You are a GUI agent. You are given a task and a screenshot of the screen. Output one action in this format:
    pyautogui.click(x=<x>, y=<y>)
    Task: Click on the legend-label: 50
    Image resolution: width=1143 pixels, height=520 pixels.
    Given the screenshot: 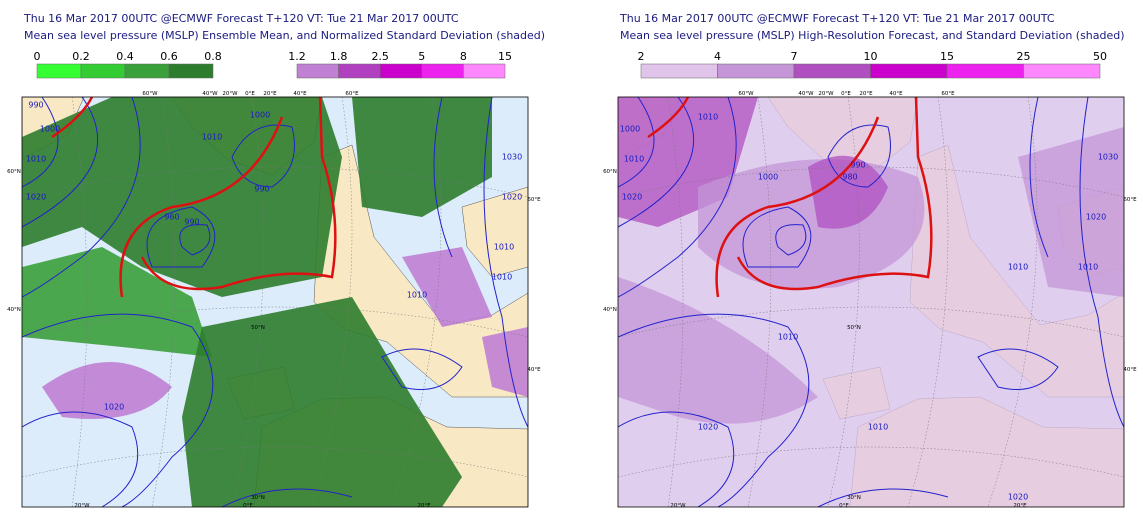 What is the action you would take?
    pyautogui.click(x=1100, y=56)
    